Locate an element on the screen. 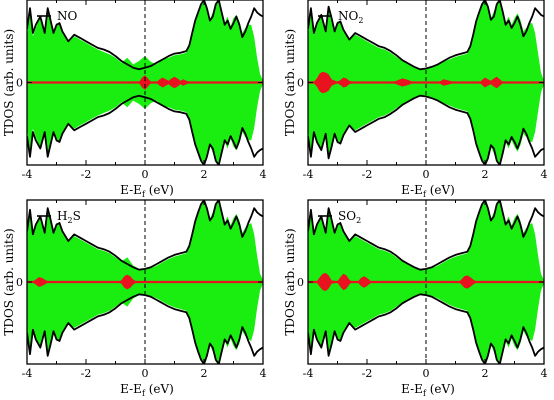 This screenshot has height=400, width=554. legend-label: H2S is located at coordinates (69, 217).